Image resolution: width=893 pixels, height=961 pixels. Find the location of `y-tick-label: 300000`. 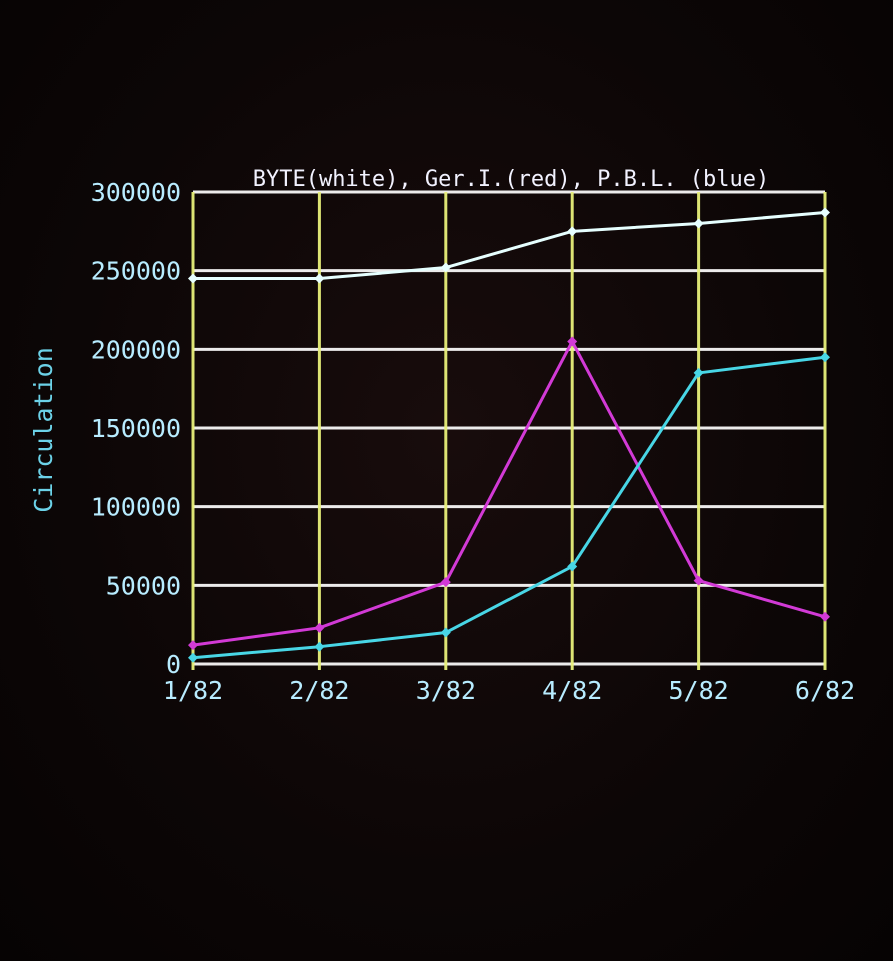

y-tick-label: 300000 is located at coordinates (136, 192).